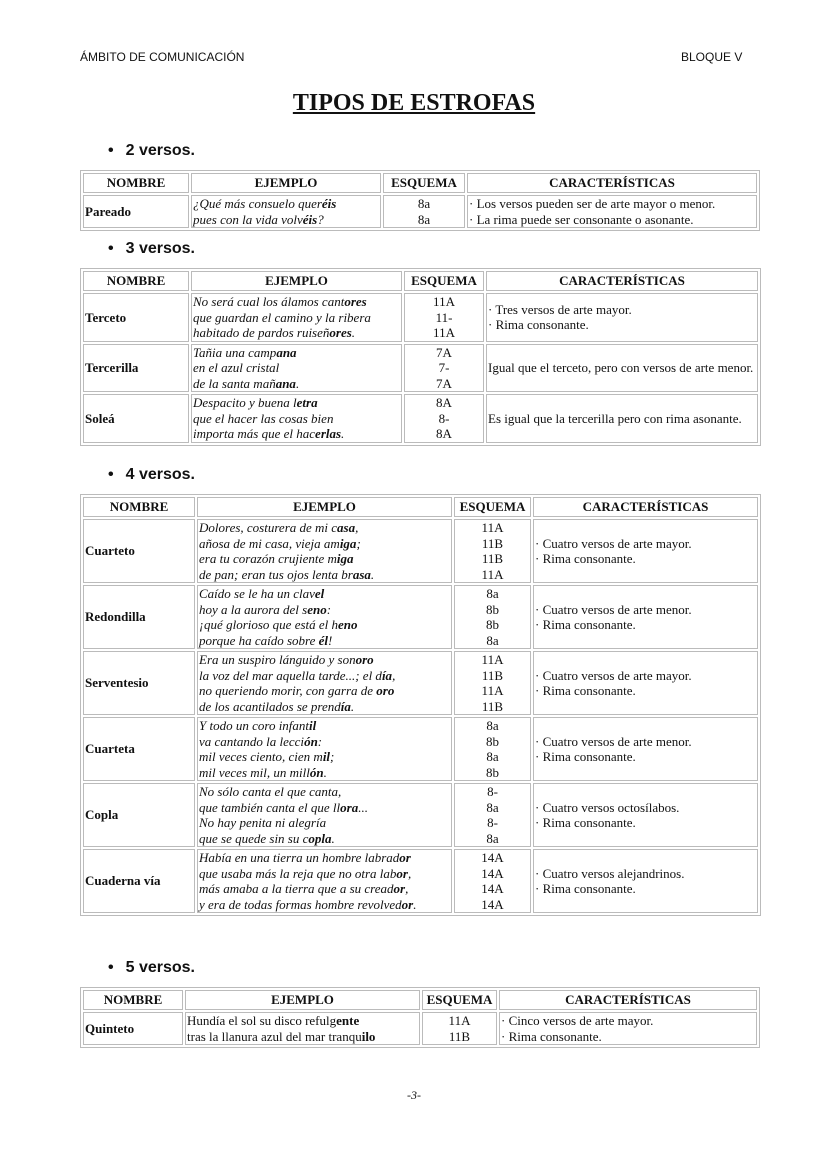  What do you see at coordinates (414, 103) in the screenshot?
I see `page-title: TIPOS DE ESTROFAS` at bounding box center [414, 103].